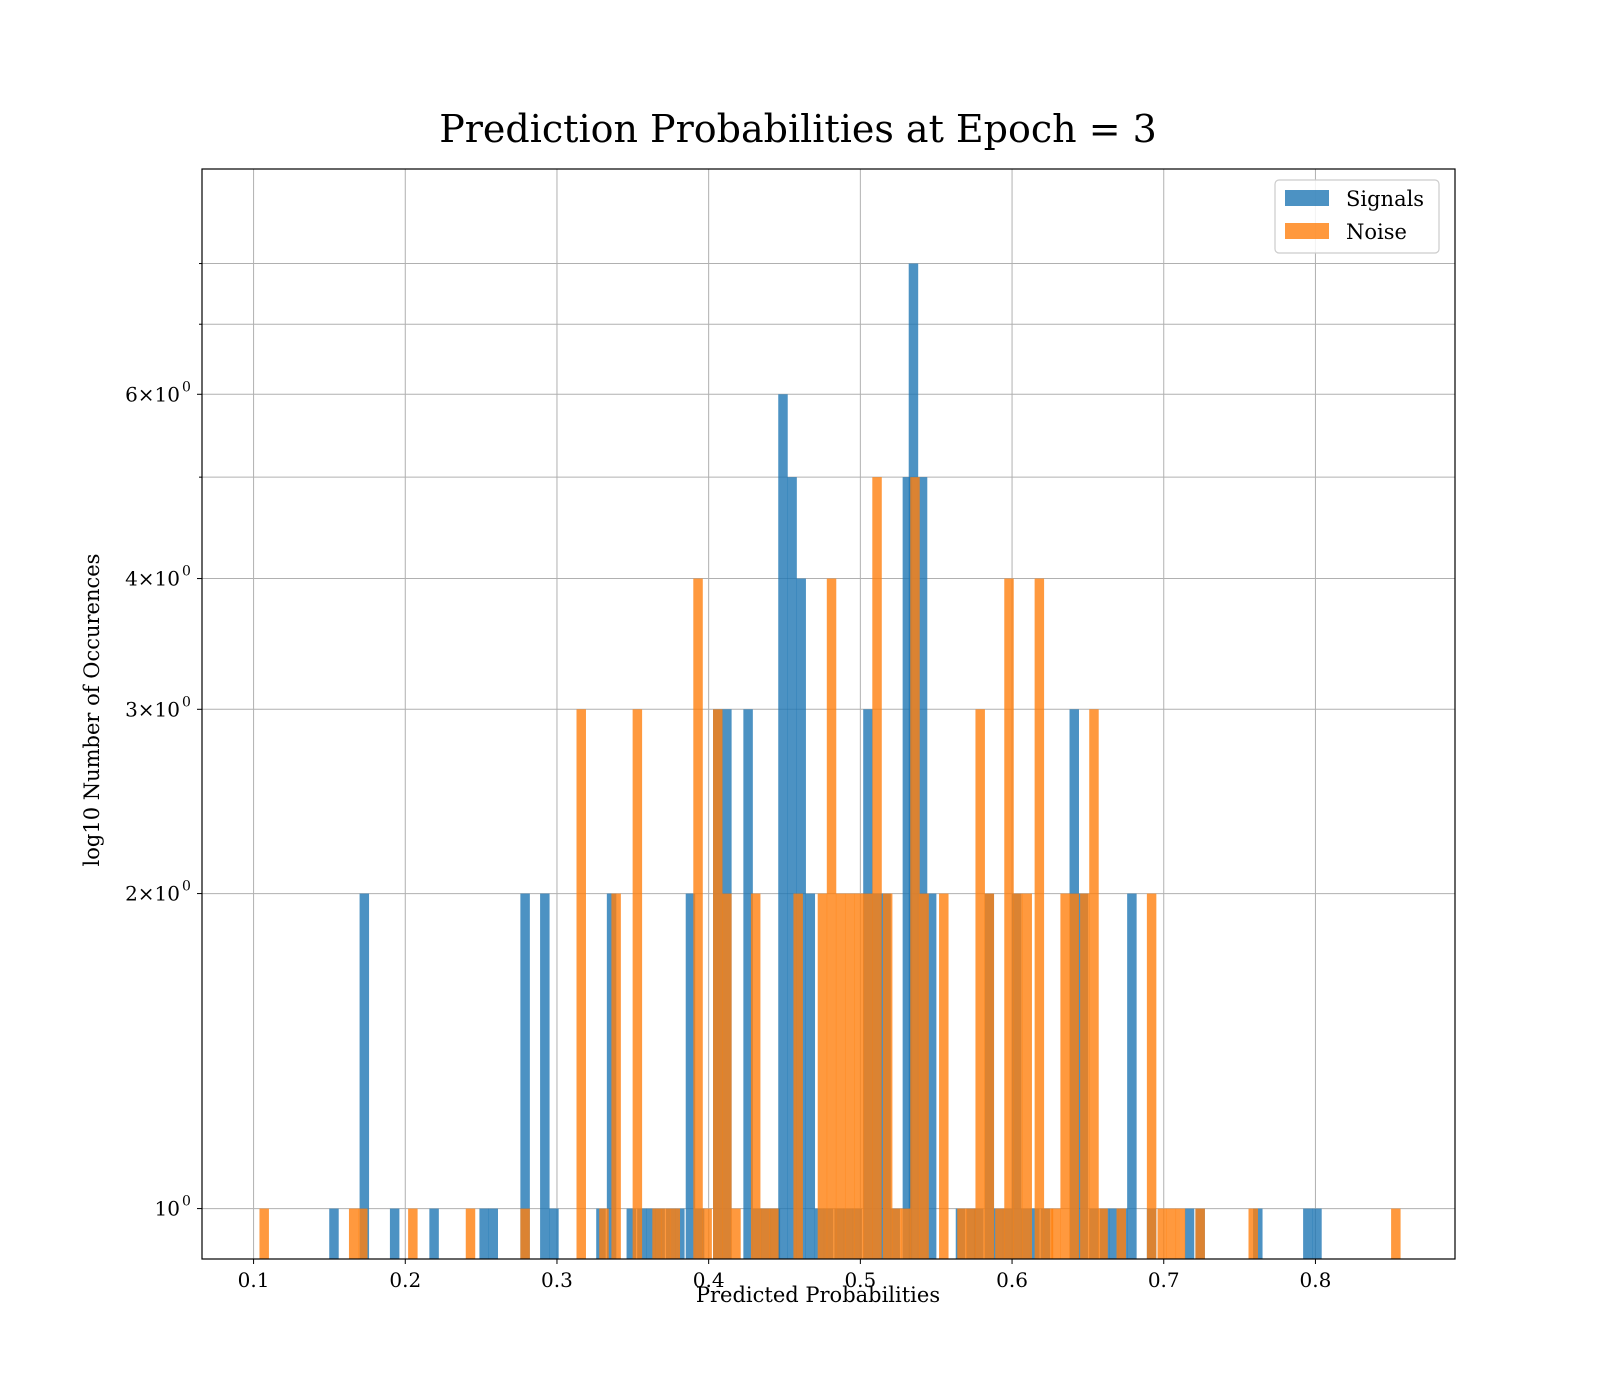 The width and height of the screenshot is (1600, 1400). What do you see at coordinates (152, 579) in the screenshot?
I see `y-tick-label: 4×10` at bounding box center [152, 579].